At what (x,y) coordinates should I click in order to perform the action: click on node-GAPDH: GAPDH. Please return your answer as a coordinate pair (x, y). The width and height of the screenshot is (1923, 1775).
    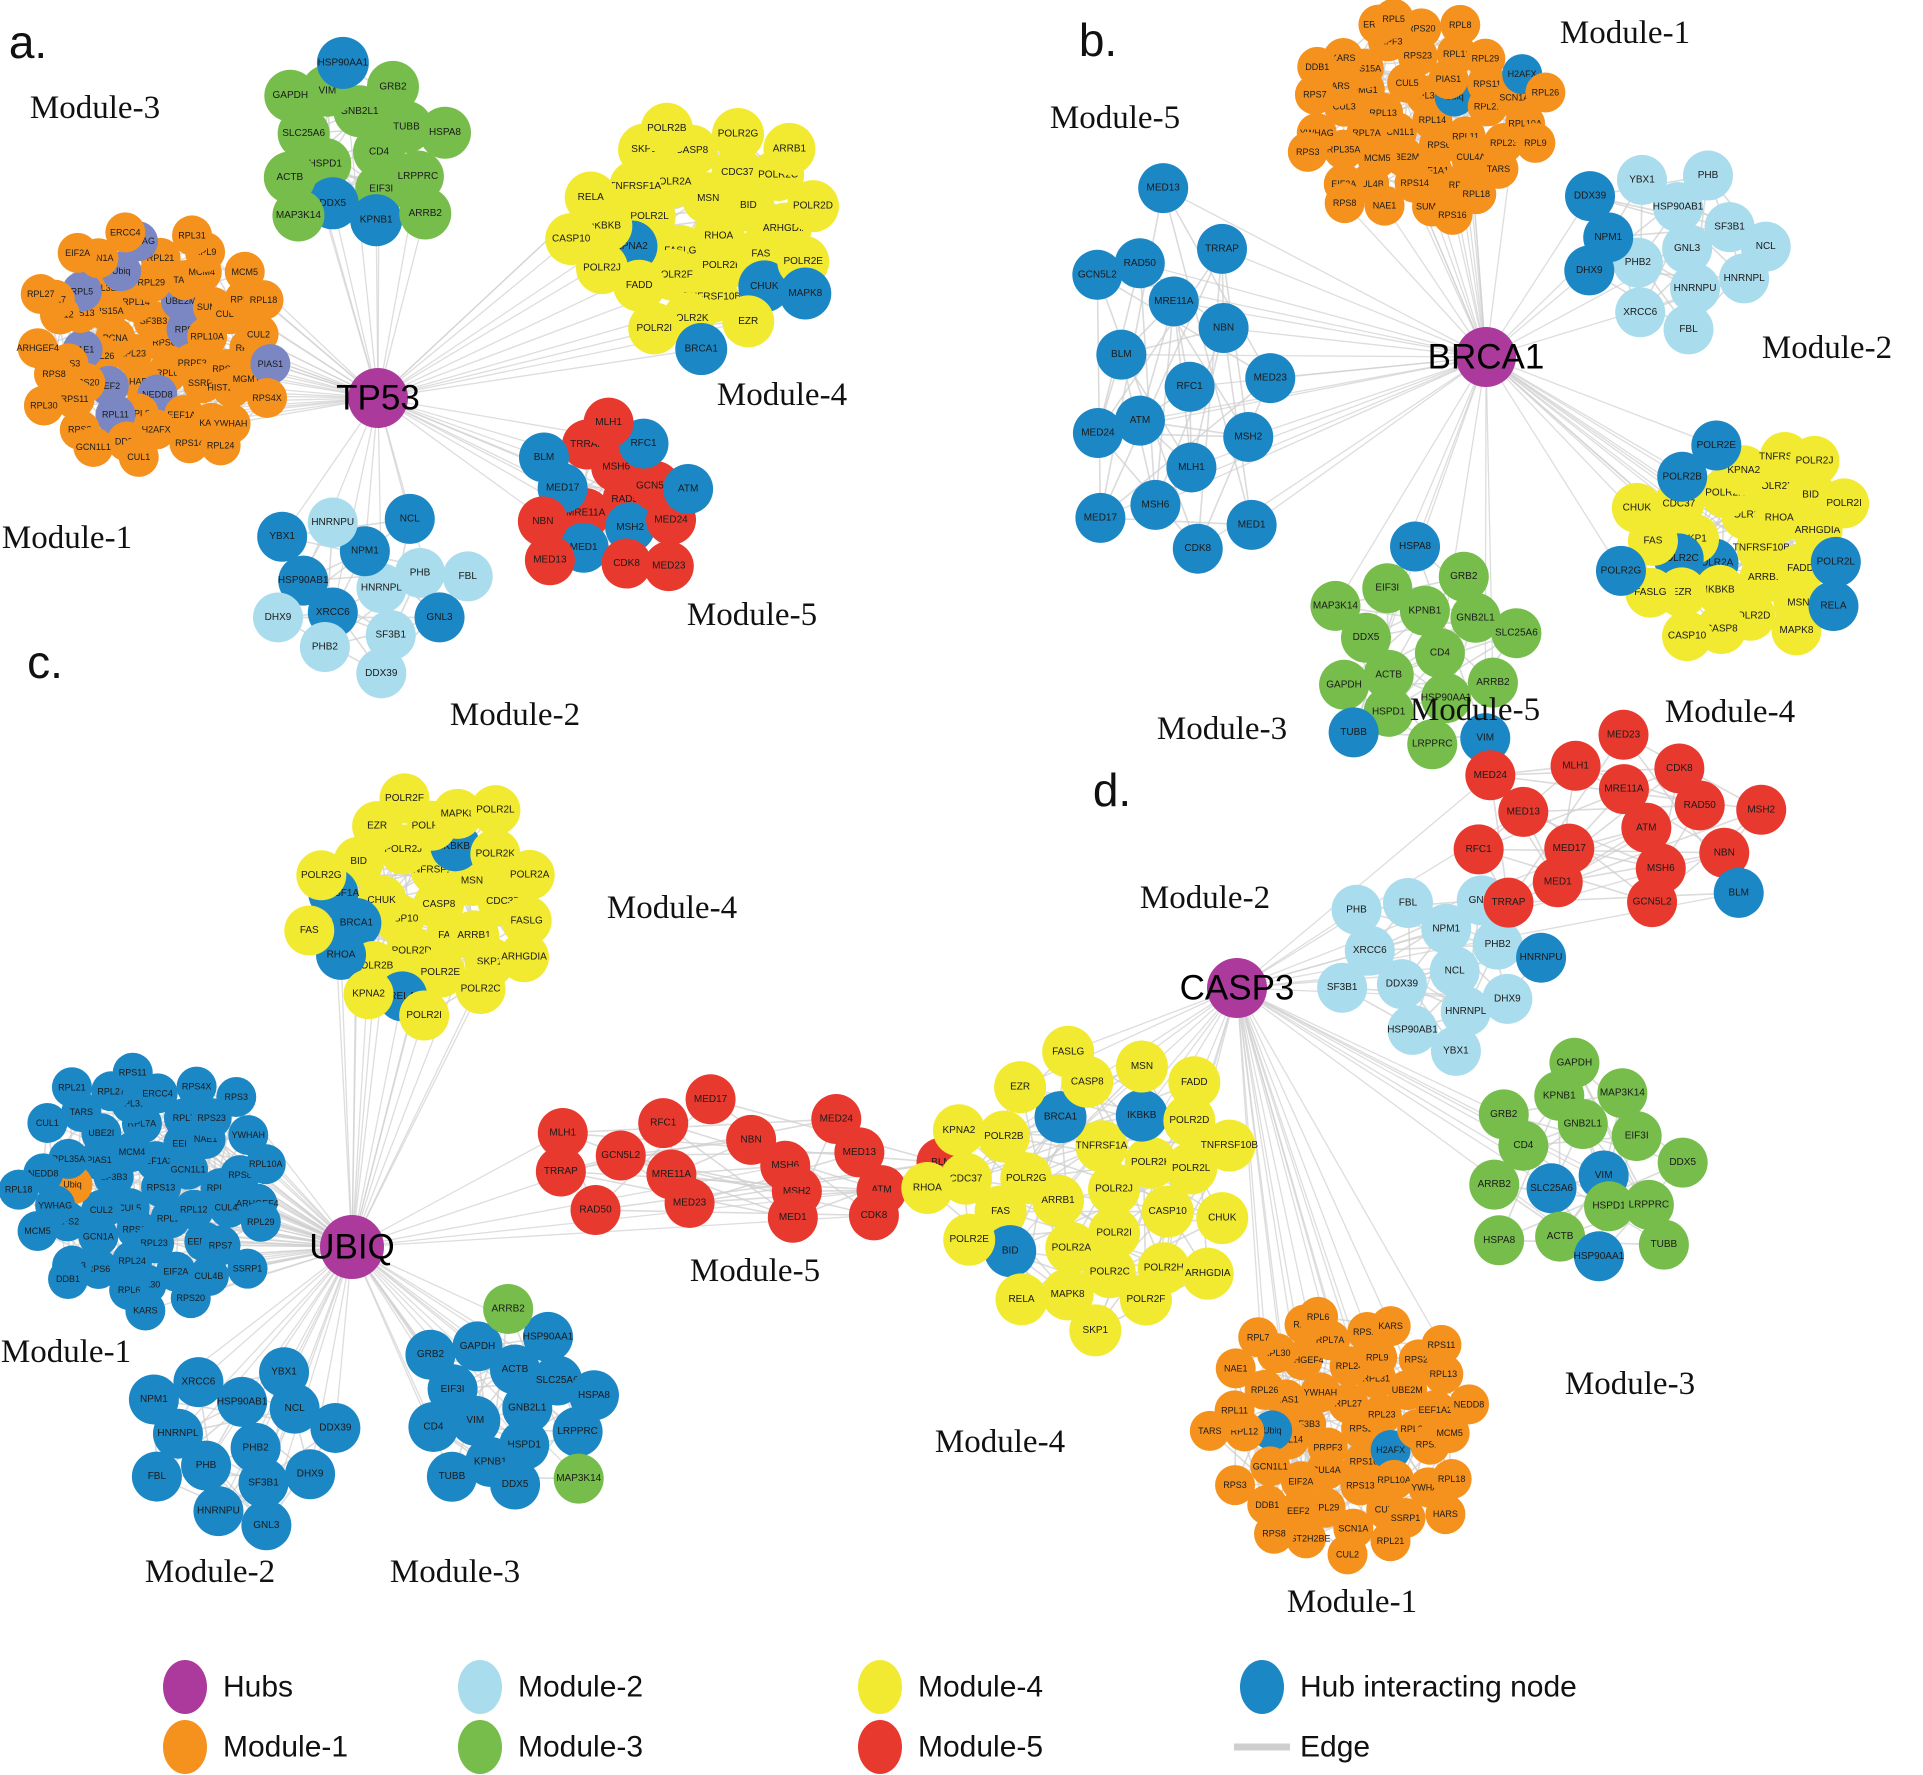
    Looking at the image, I should click on (1344, 684).